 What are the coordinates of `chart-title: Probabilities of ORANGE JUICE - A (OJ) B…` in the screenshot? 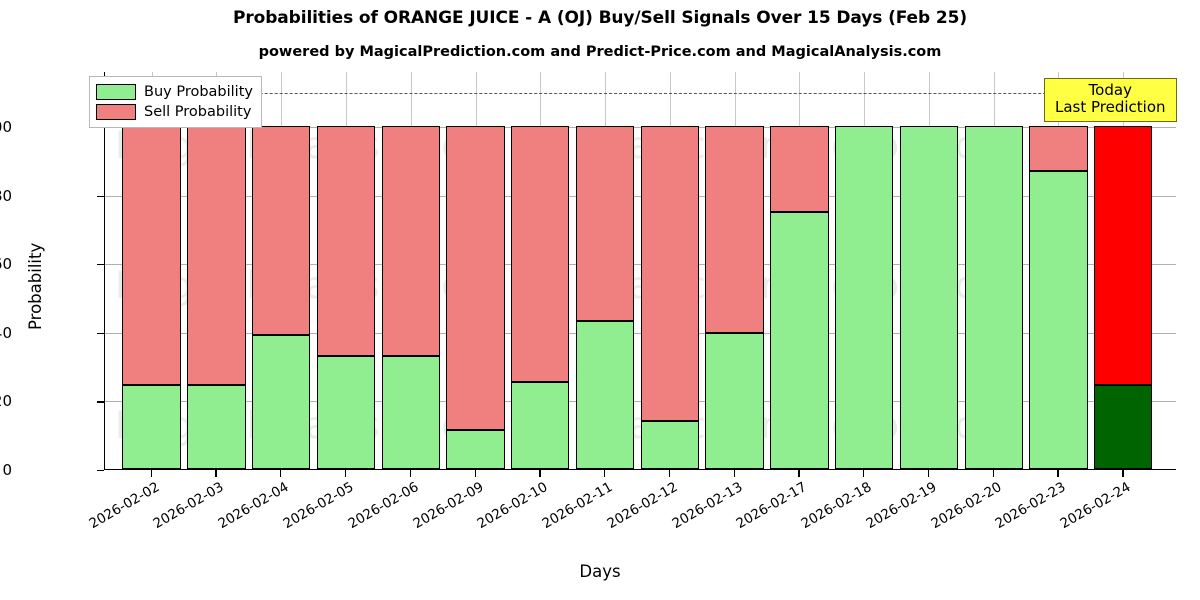 It's located at (600, 18).